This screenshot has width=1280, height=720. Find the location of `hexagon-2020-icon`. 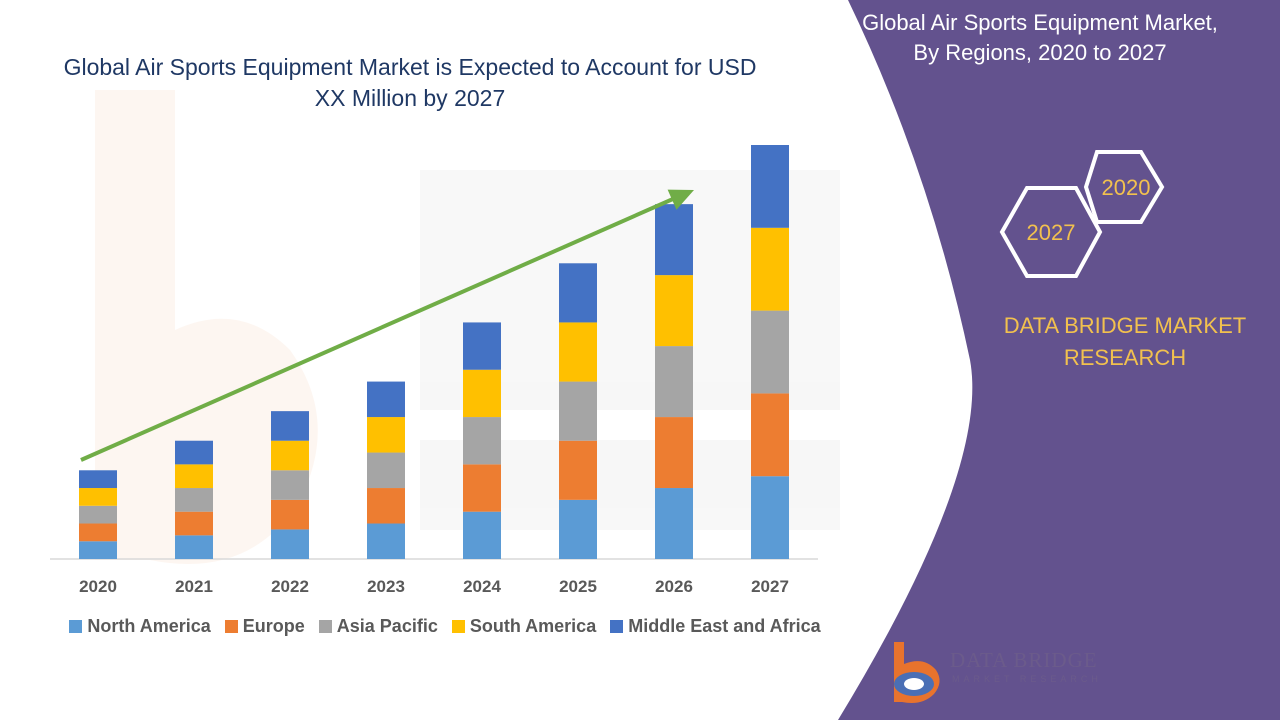

hexagon-2020-icon is located at coordinates (1124, 187).